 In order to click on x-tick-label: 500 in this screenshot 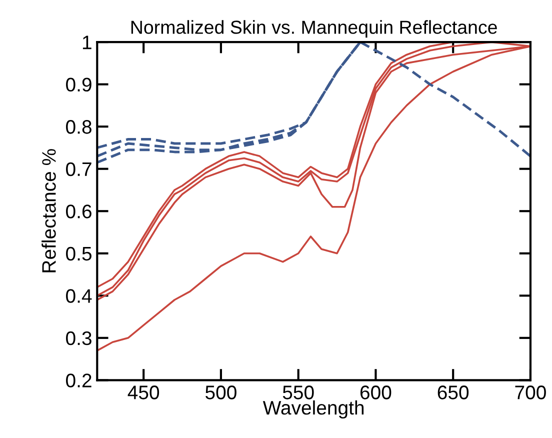, I will do `click(221, 393)`.